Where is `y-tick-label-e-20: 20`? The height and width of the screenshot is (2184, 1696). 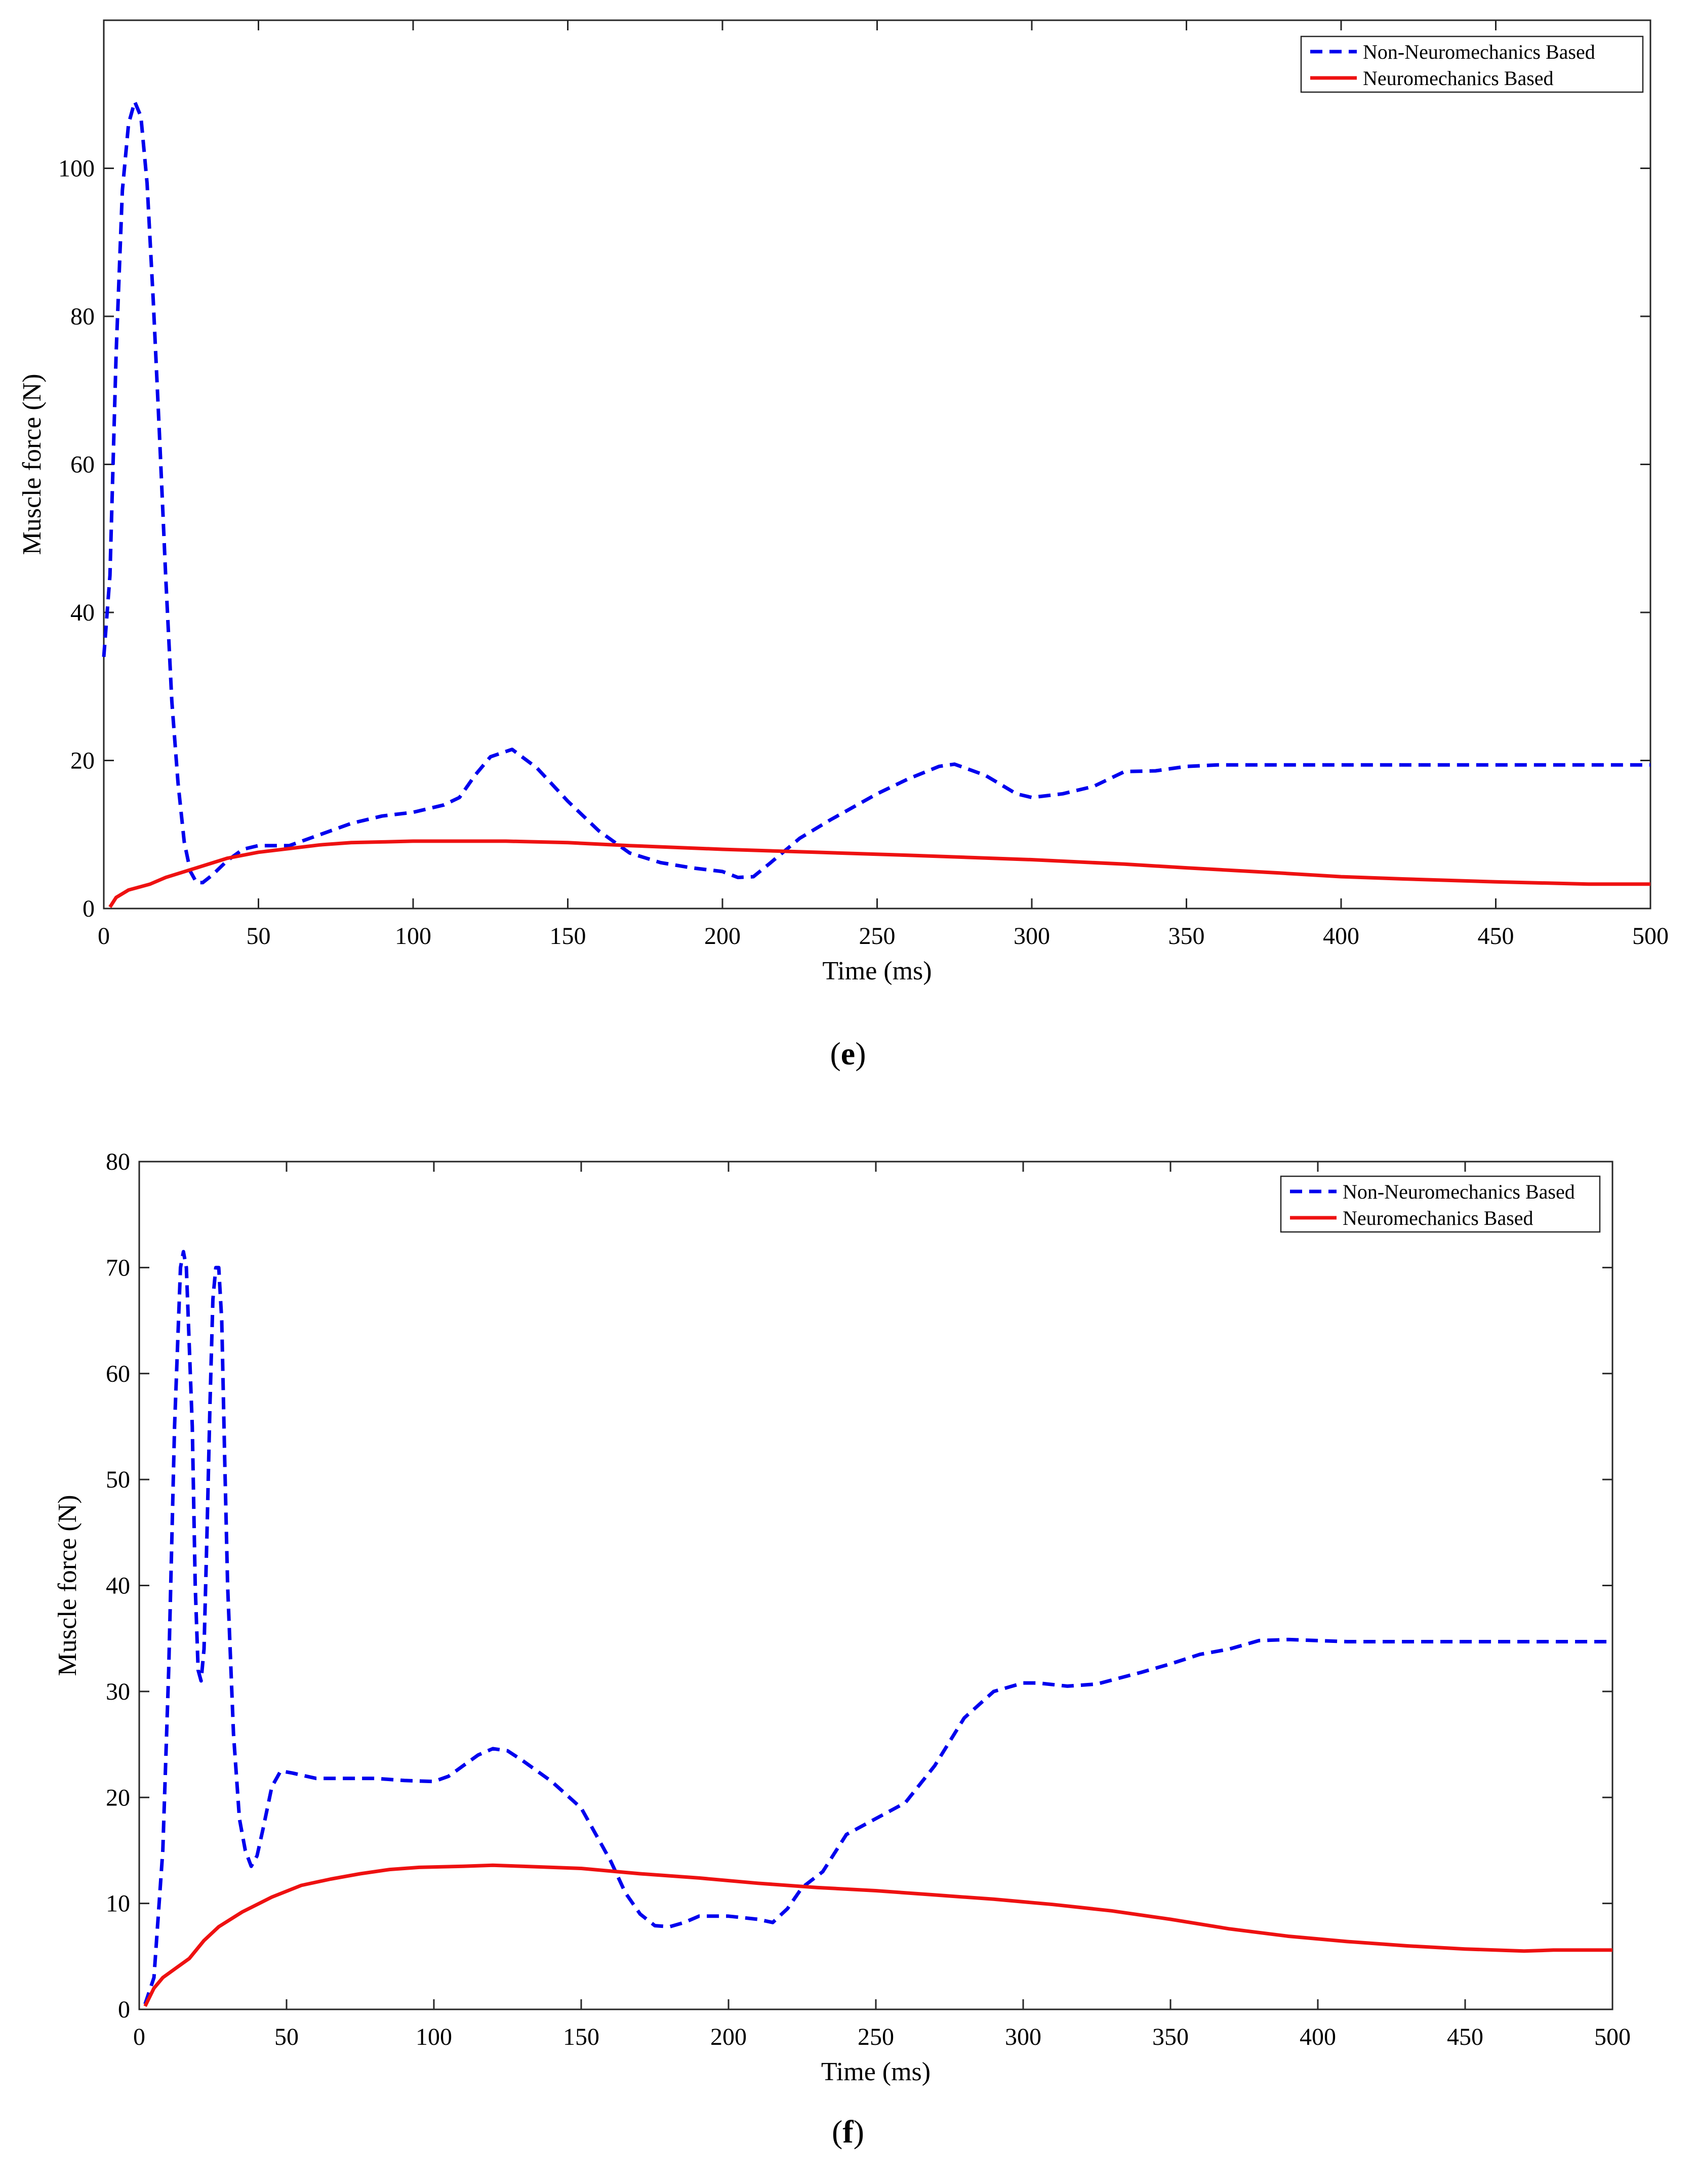
y-tick-label-e-20: 20 is located at coordinates (83, 761).